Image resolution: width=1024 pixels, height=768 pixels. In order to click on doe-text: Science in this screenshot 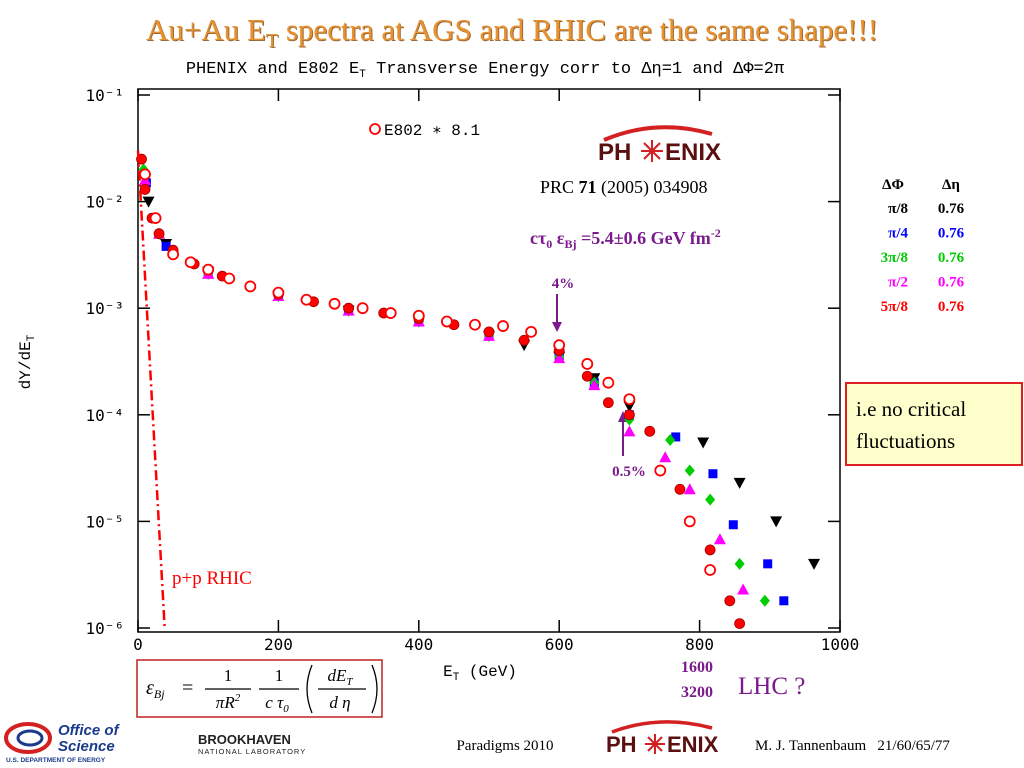, I will do `click(86, 746)`.